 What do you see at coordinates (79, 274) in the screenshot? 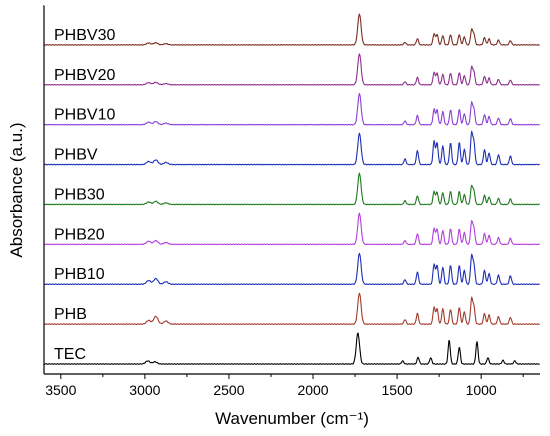
I see `series-label-phb10: PHB10` at bounding box center [79, 274].